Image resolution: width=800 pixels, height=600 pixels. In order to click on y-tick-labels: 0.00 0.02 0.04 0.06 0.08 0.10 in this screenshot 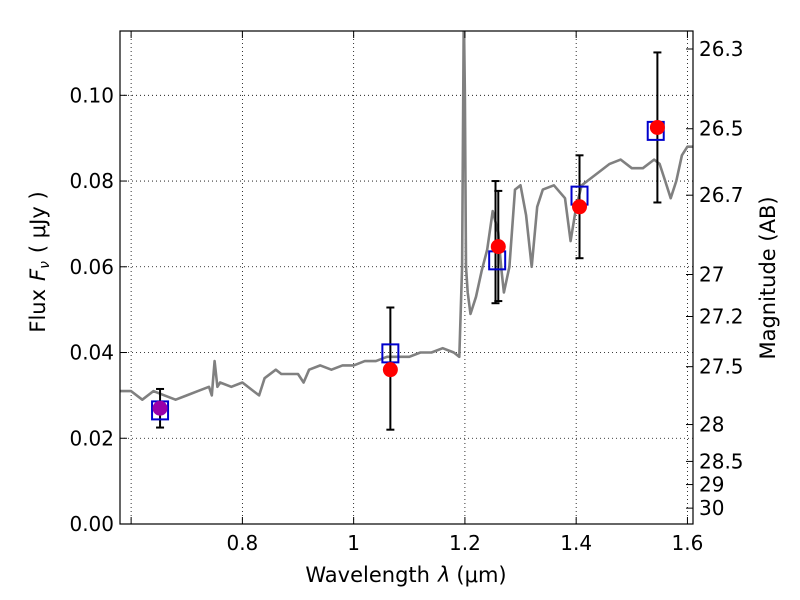, I will do `click(91, 309)`.